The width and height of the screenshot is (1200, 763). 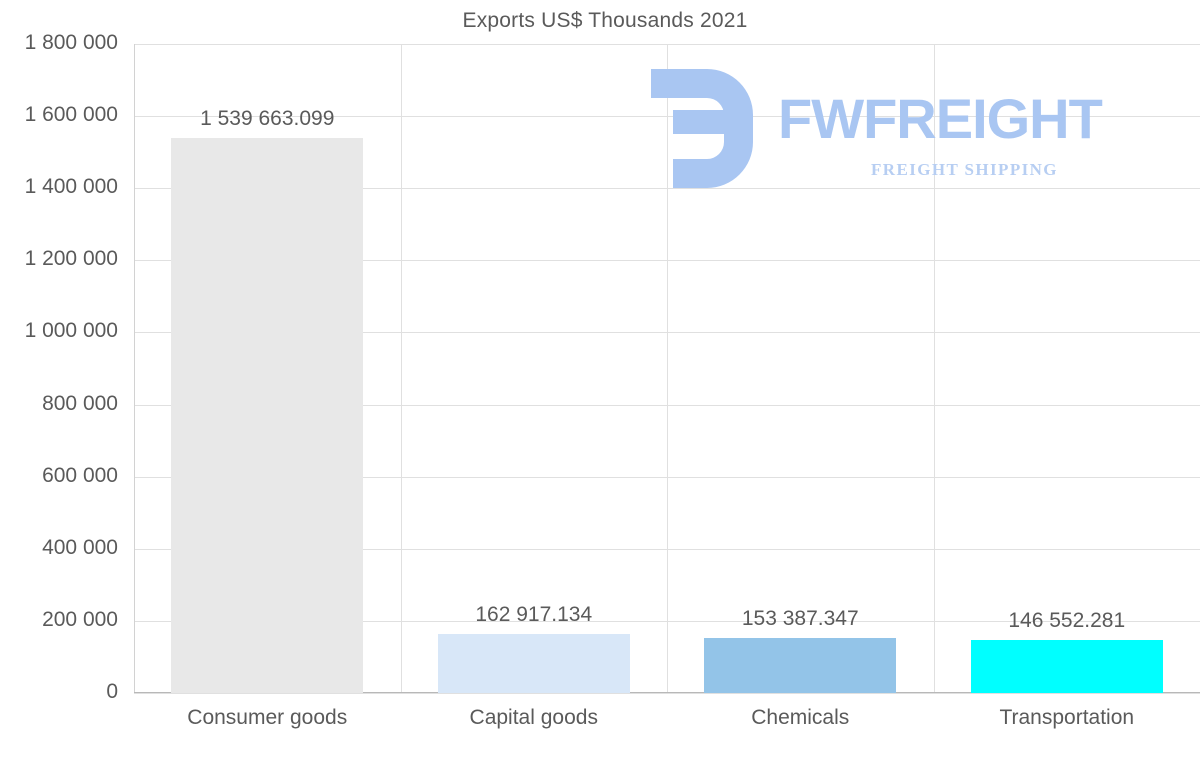 What do you see at coordinates (605, 20) in the screenshot?
I see `chart-title: Exports US$ Thousands 2021` at bounding box center [605, 20].